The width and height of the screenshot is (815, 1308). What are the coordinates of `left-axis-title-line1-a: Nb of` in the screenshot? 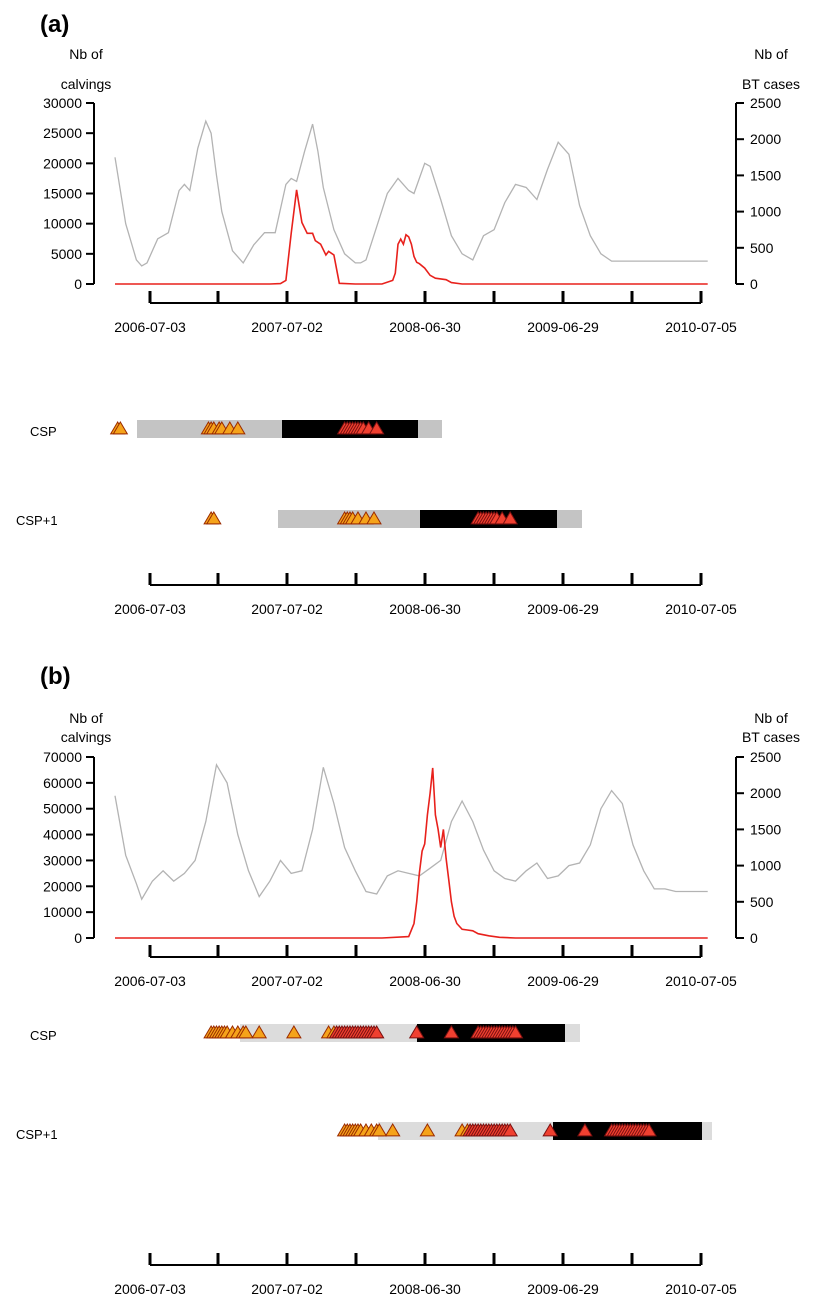 It's located at (86, 54).